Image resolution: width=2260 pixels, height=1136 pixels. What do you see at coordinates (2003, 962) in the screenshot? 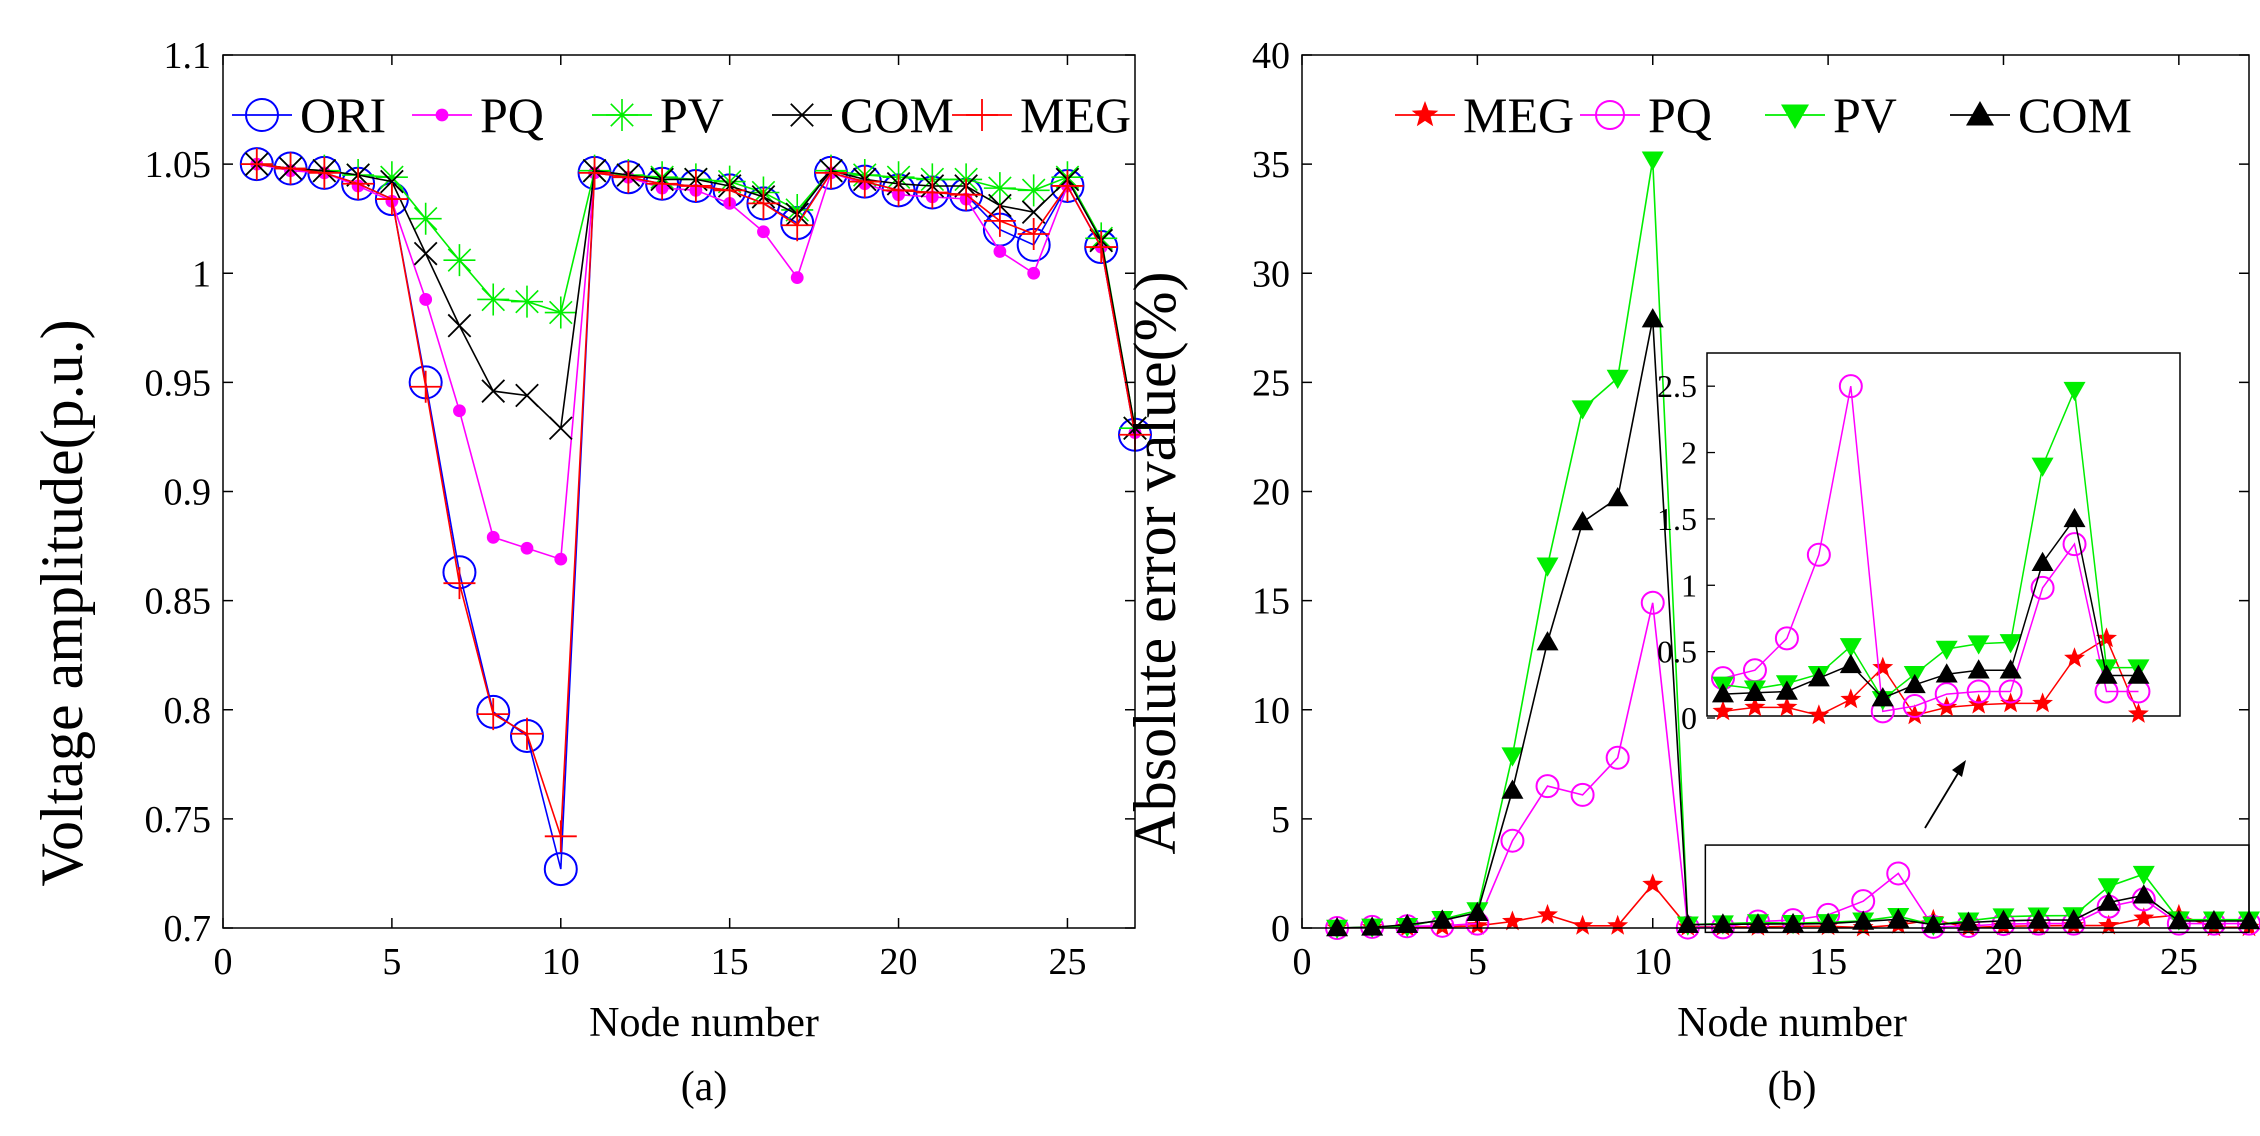
I see `x-tick-label: 20` at bounding box center [2003, 962].